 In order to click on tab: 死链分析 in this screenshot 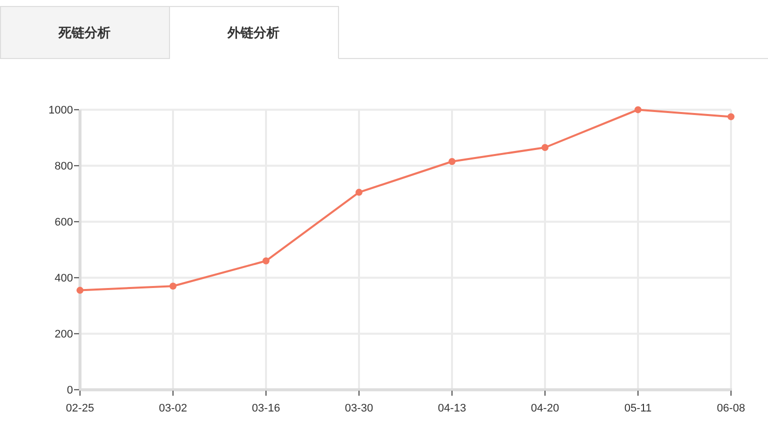, I will do `click(85, 32)`.